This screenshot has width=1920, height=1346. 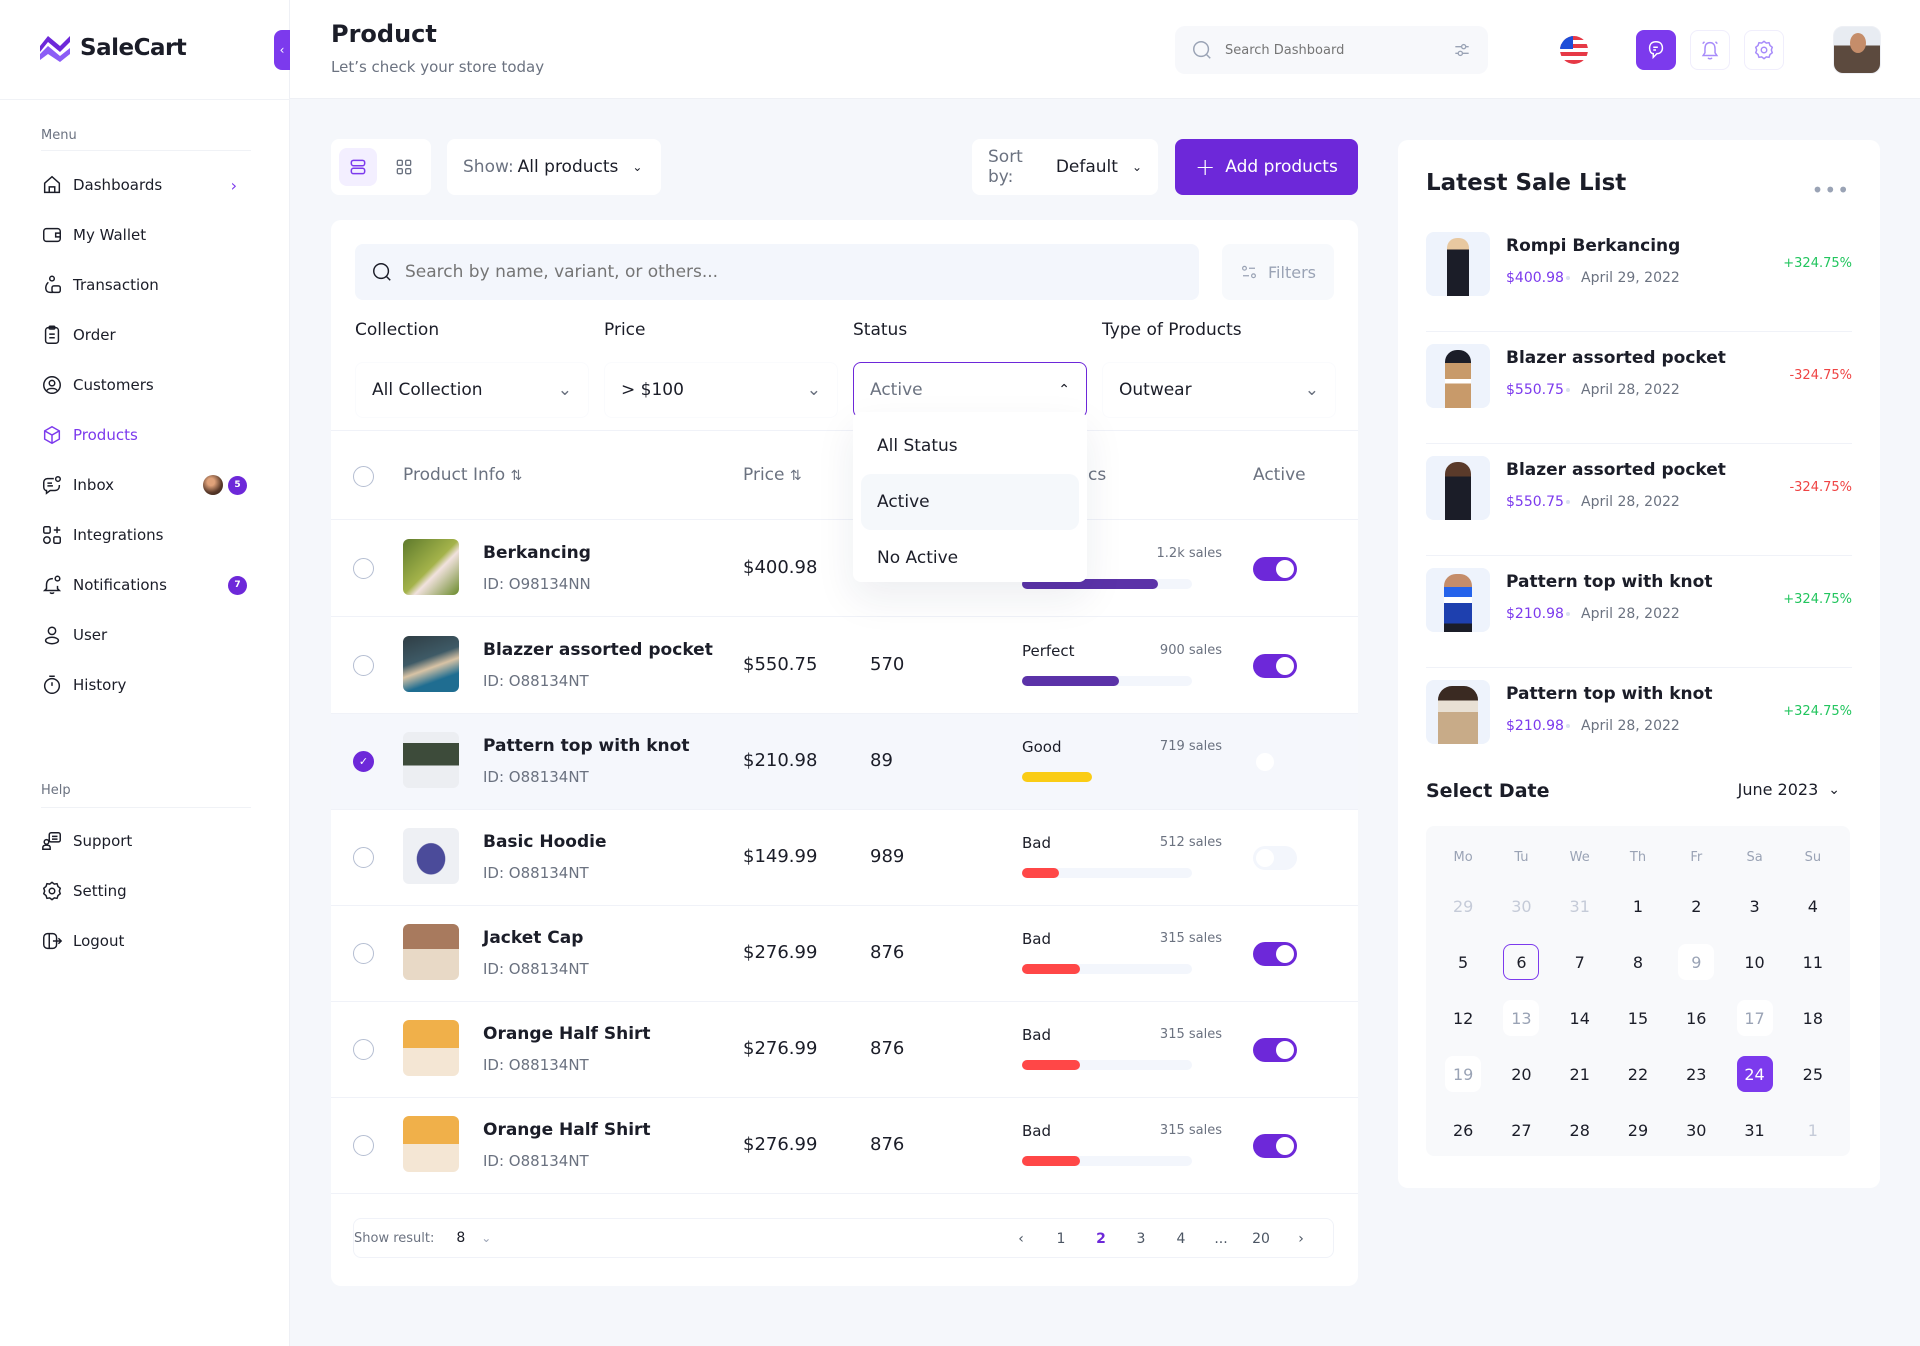 I want to click on sidebar-item-integrations: Integrations, so click(x=146, y=535).